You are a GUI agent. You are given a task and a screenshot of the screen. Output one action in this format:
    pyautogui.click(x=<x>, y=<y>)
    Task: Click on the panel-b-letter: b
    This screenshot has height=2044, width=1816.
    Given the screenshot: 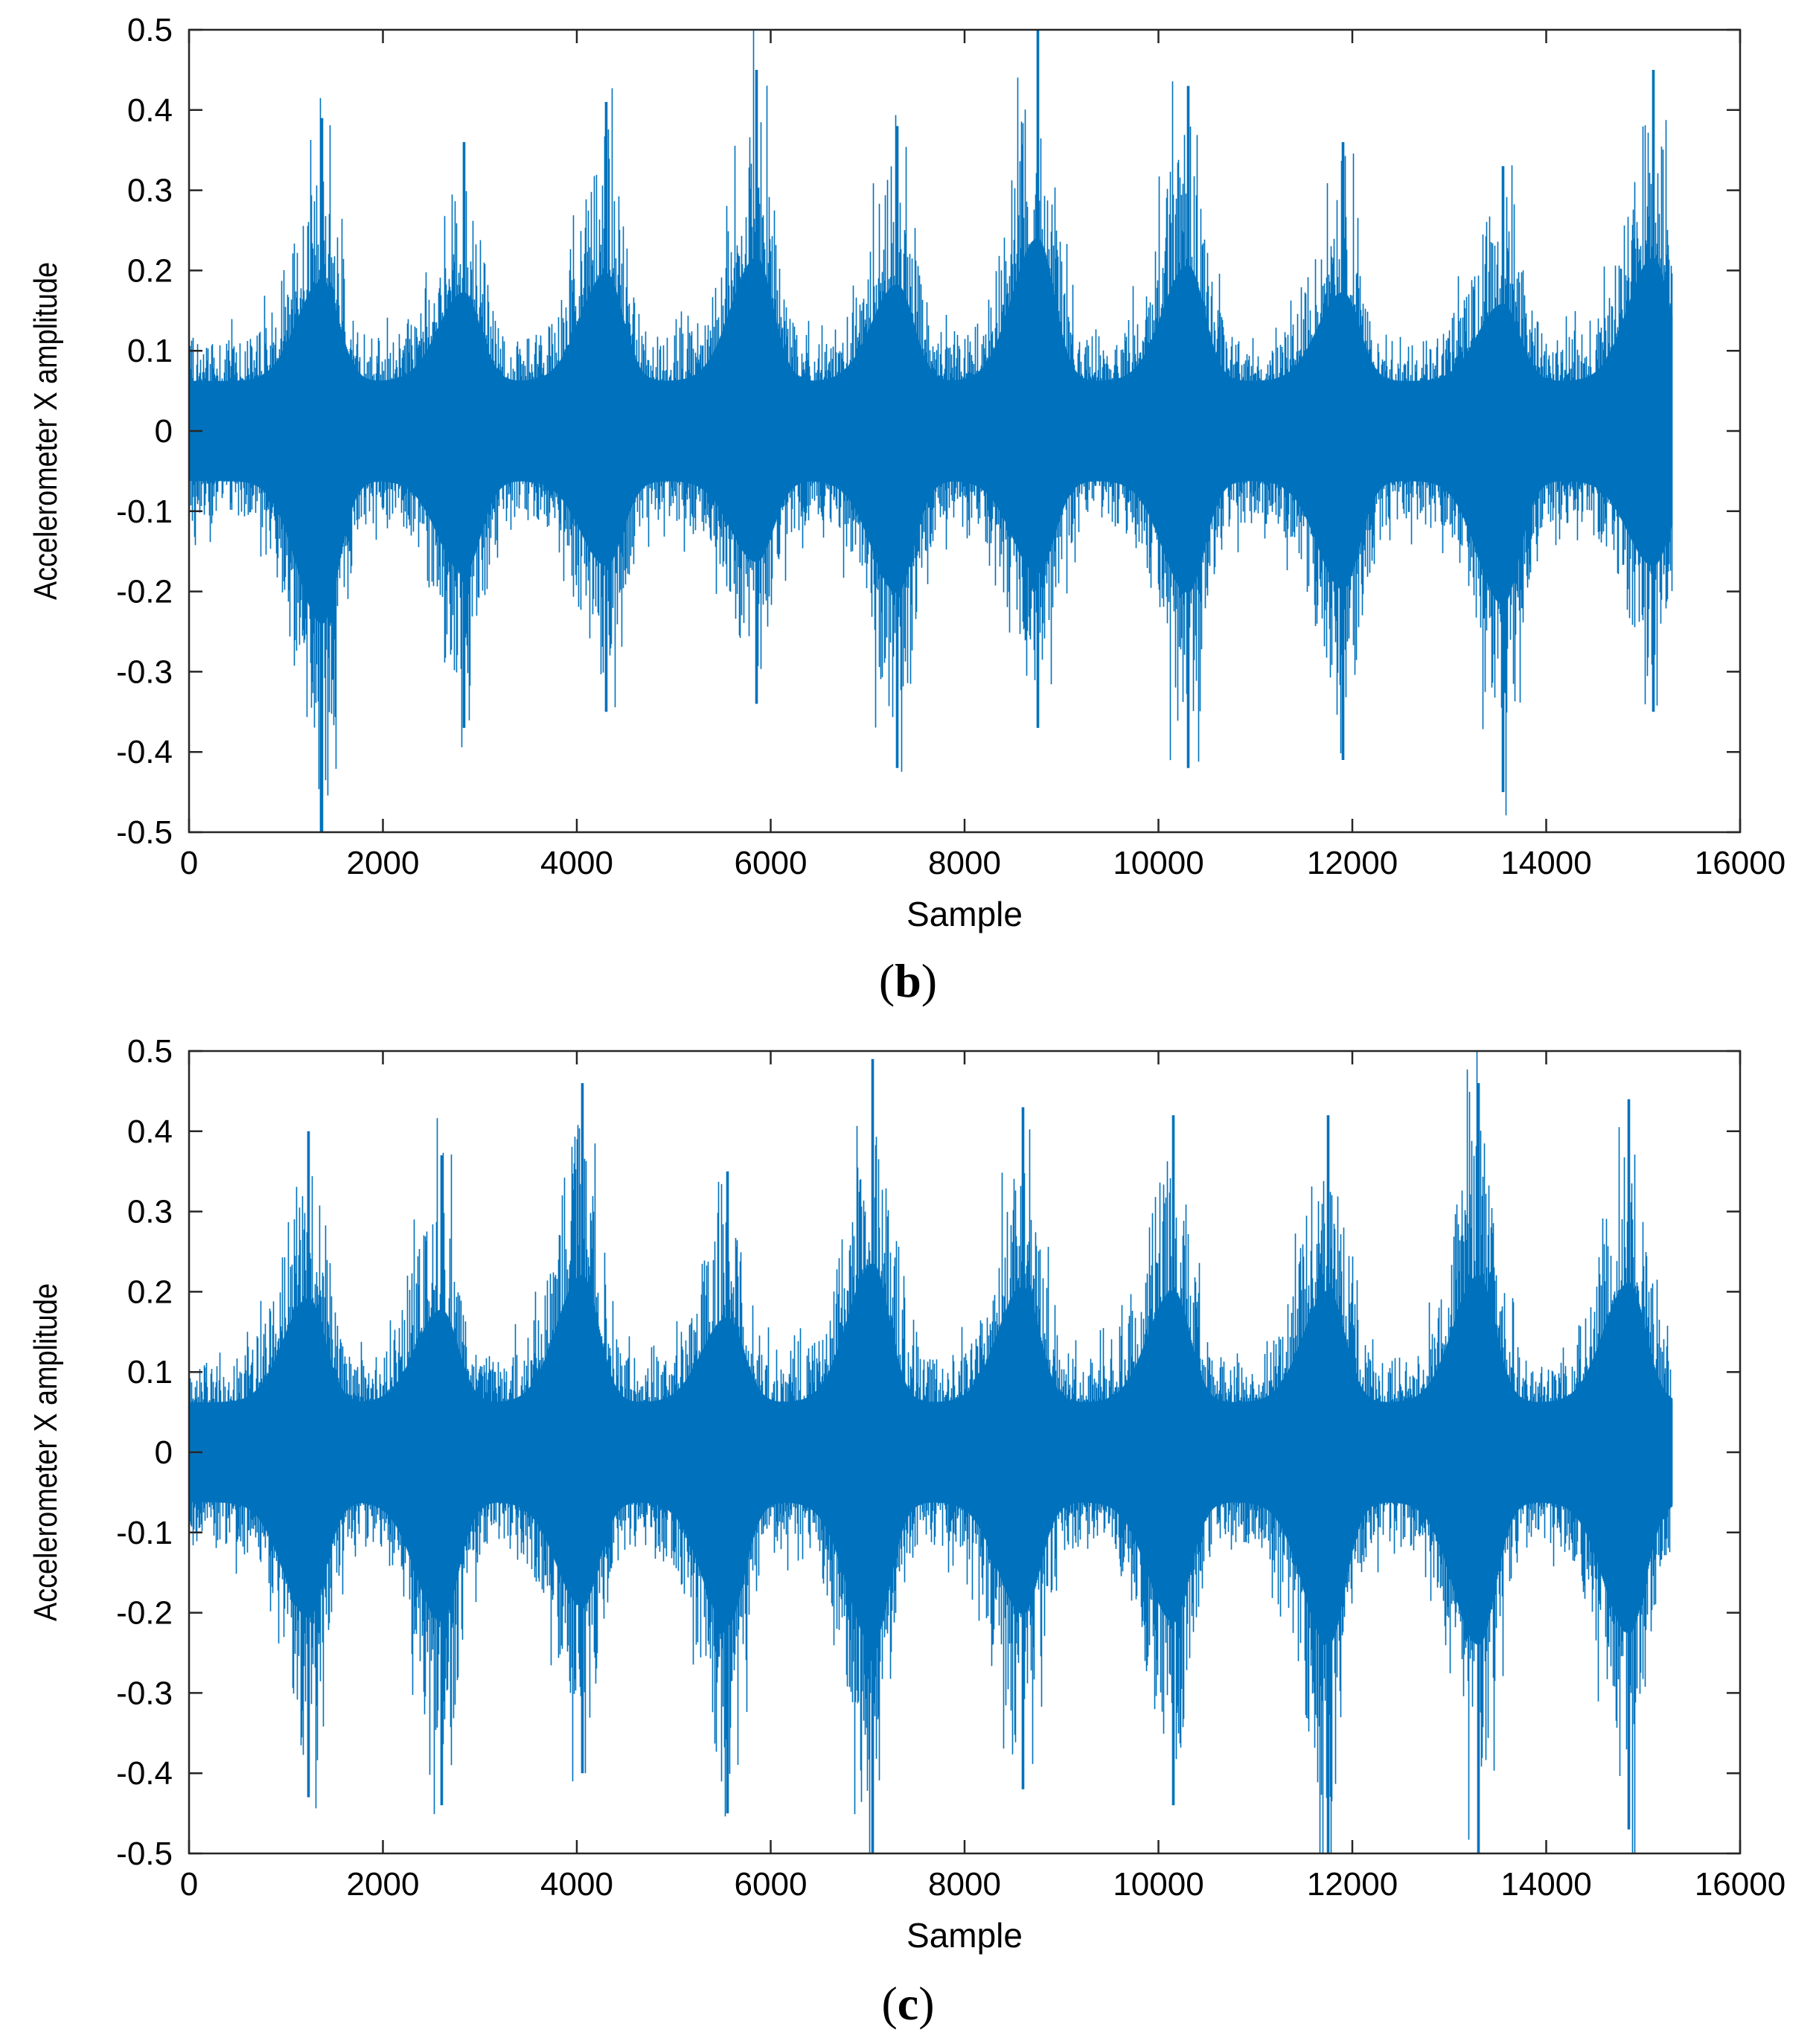 What is the action you would take?
    pyautogui.click(x=908, y=980)
    